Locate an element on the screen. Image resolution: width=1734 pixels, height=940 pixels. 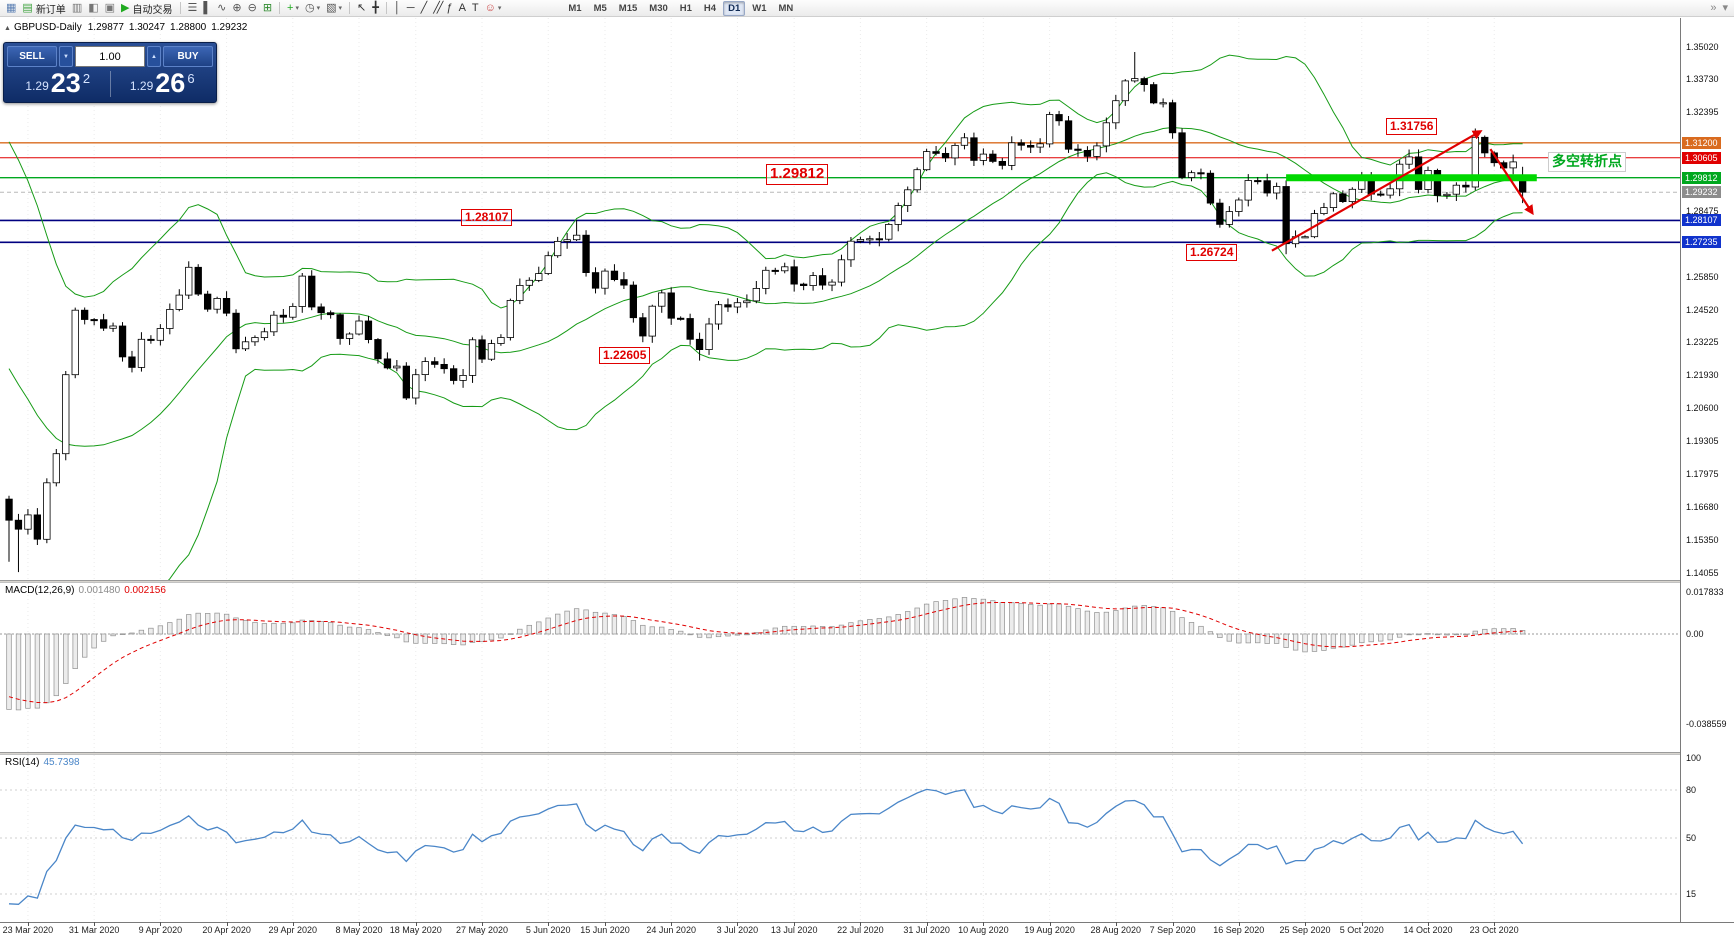
timeframe-h1: H1 is located at coordinates (685, 8).